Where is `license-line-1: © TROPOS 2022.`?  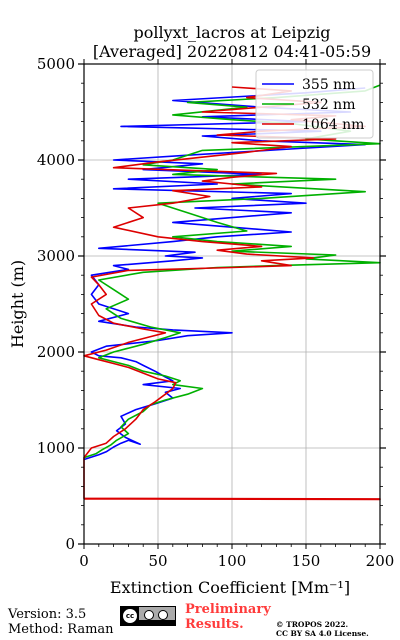 license-line-1: © TROPOS 2022. is located at coordinates (312, 624).